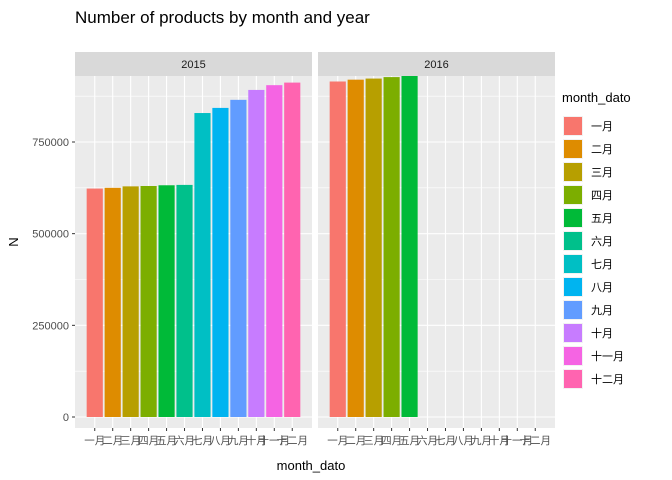  I want to click on facet-label: 2015, so click(193, 65).